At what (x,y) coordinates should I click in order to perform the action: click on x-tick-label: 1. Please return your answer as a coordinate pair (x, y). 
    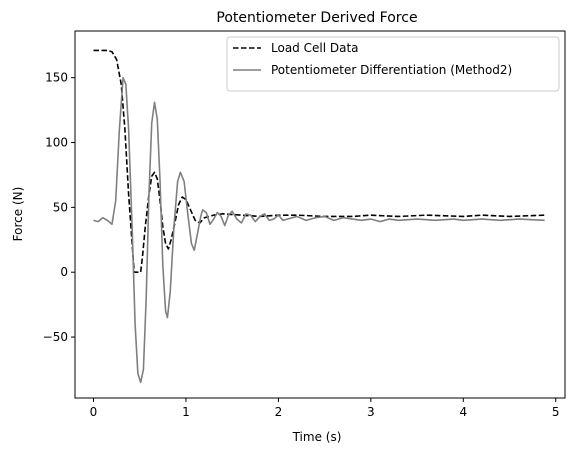
    Looking at the image, I should click on (186, 412).